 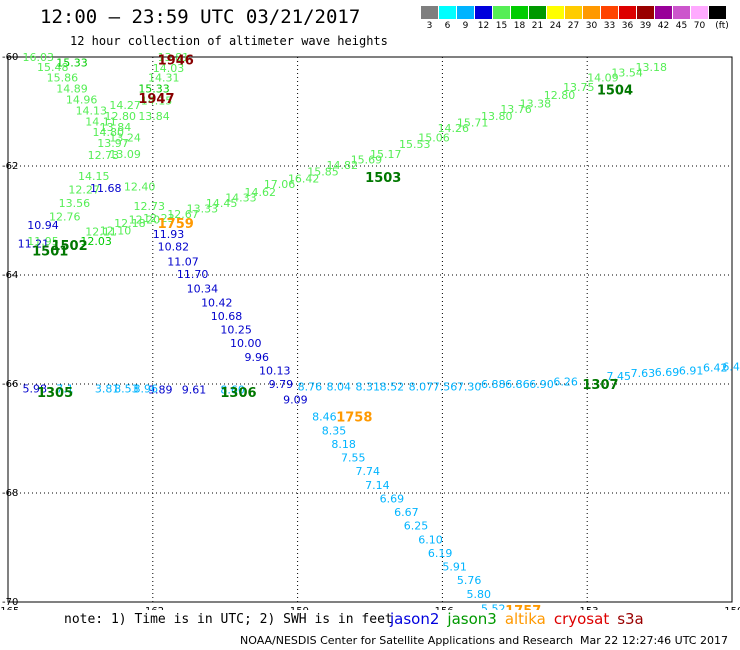 I want to click on wave-height-value: 10.68, so click(x=227, y=316).